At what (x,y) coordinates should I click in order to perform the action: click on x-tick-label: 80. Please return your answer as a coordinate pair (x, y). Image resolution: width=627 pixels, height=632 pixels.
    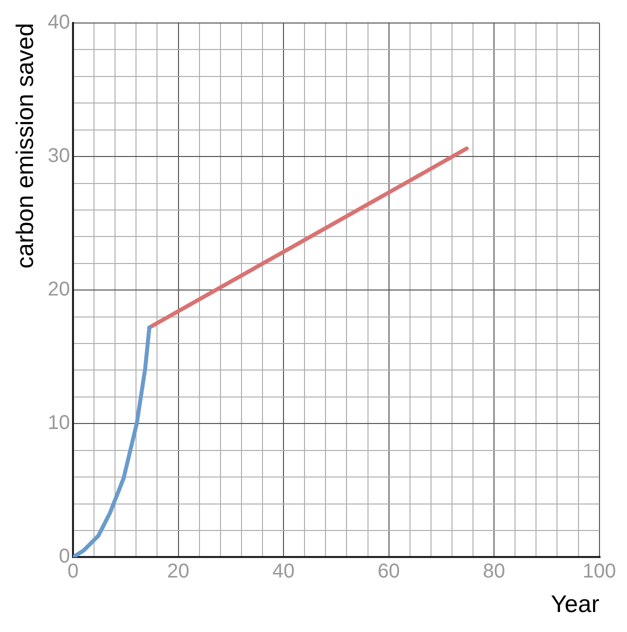
    Looking at the image, I should click on (494, 571).